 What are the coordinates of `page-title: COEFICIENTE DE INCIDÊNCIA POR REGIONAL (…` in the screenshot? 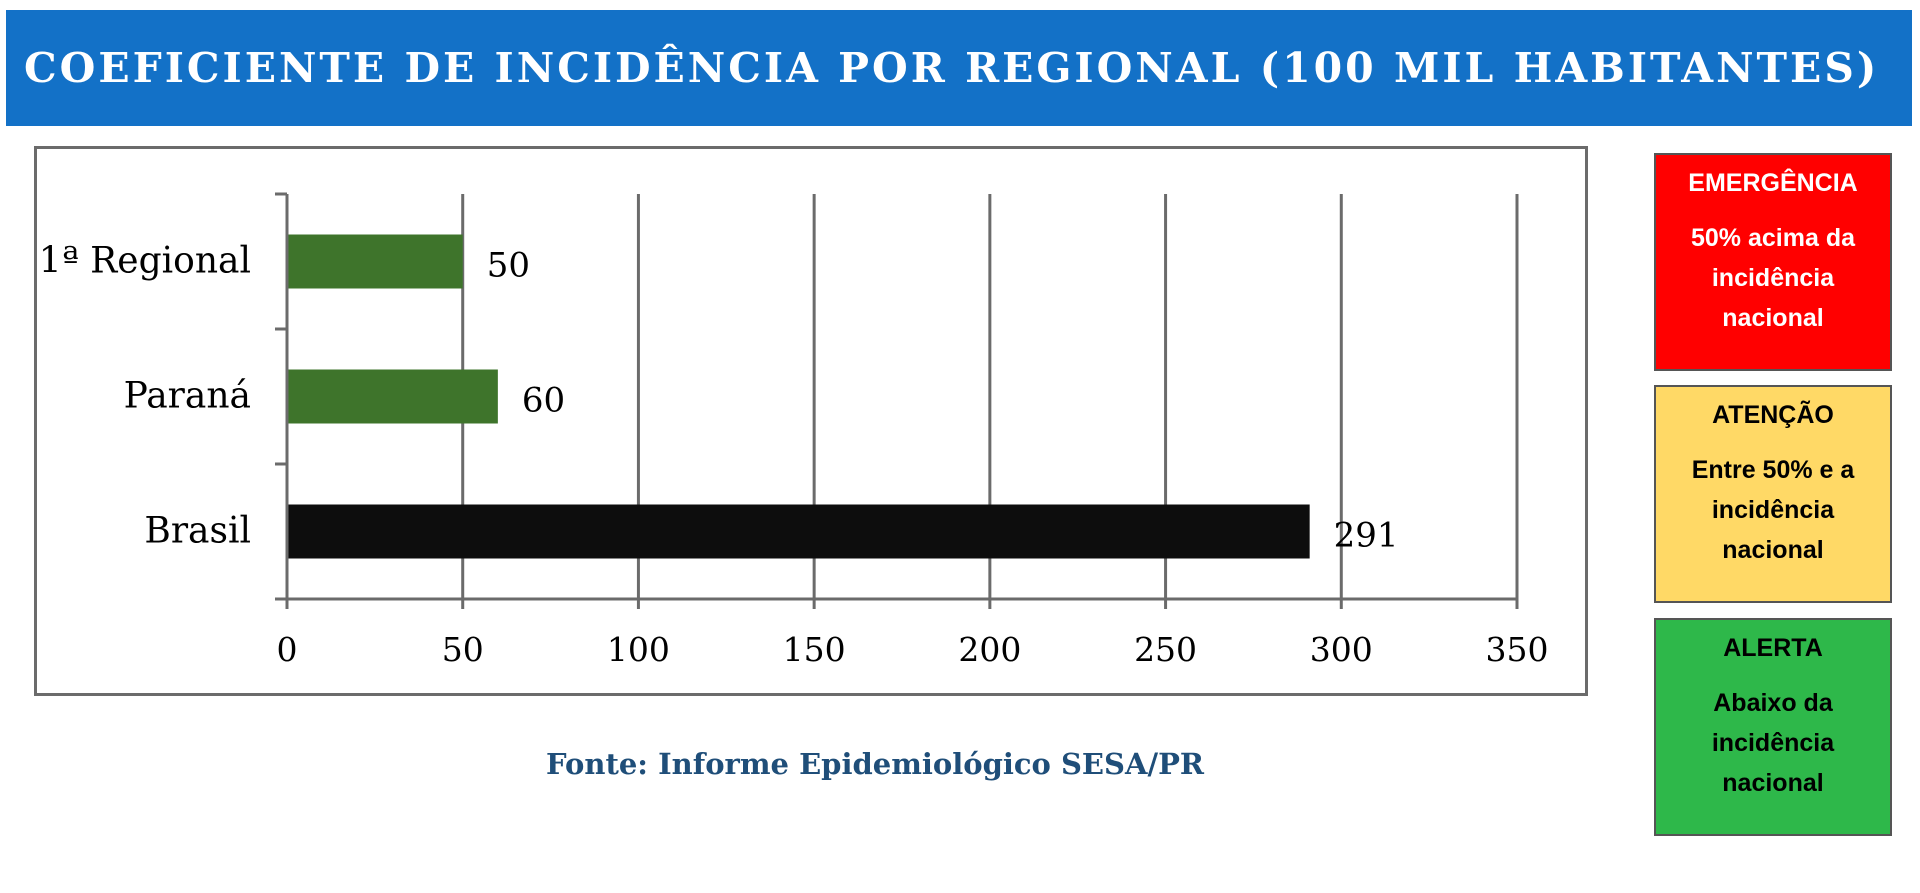 It's located at (952, 68).